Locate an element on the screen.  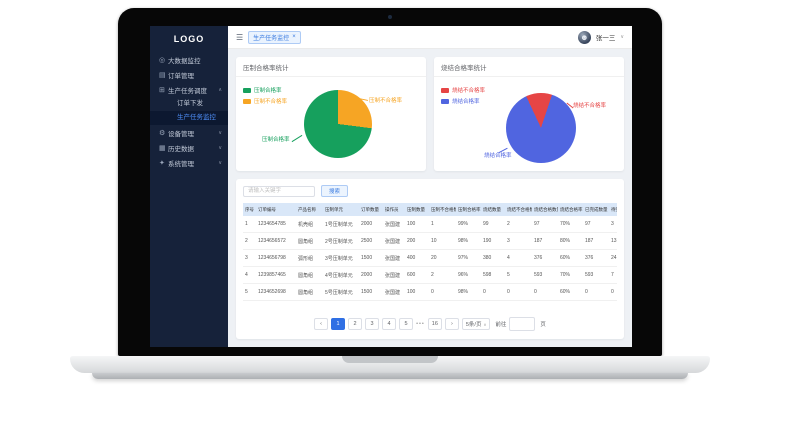
close-icon: × is located at coordinates (294, 37).